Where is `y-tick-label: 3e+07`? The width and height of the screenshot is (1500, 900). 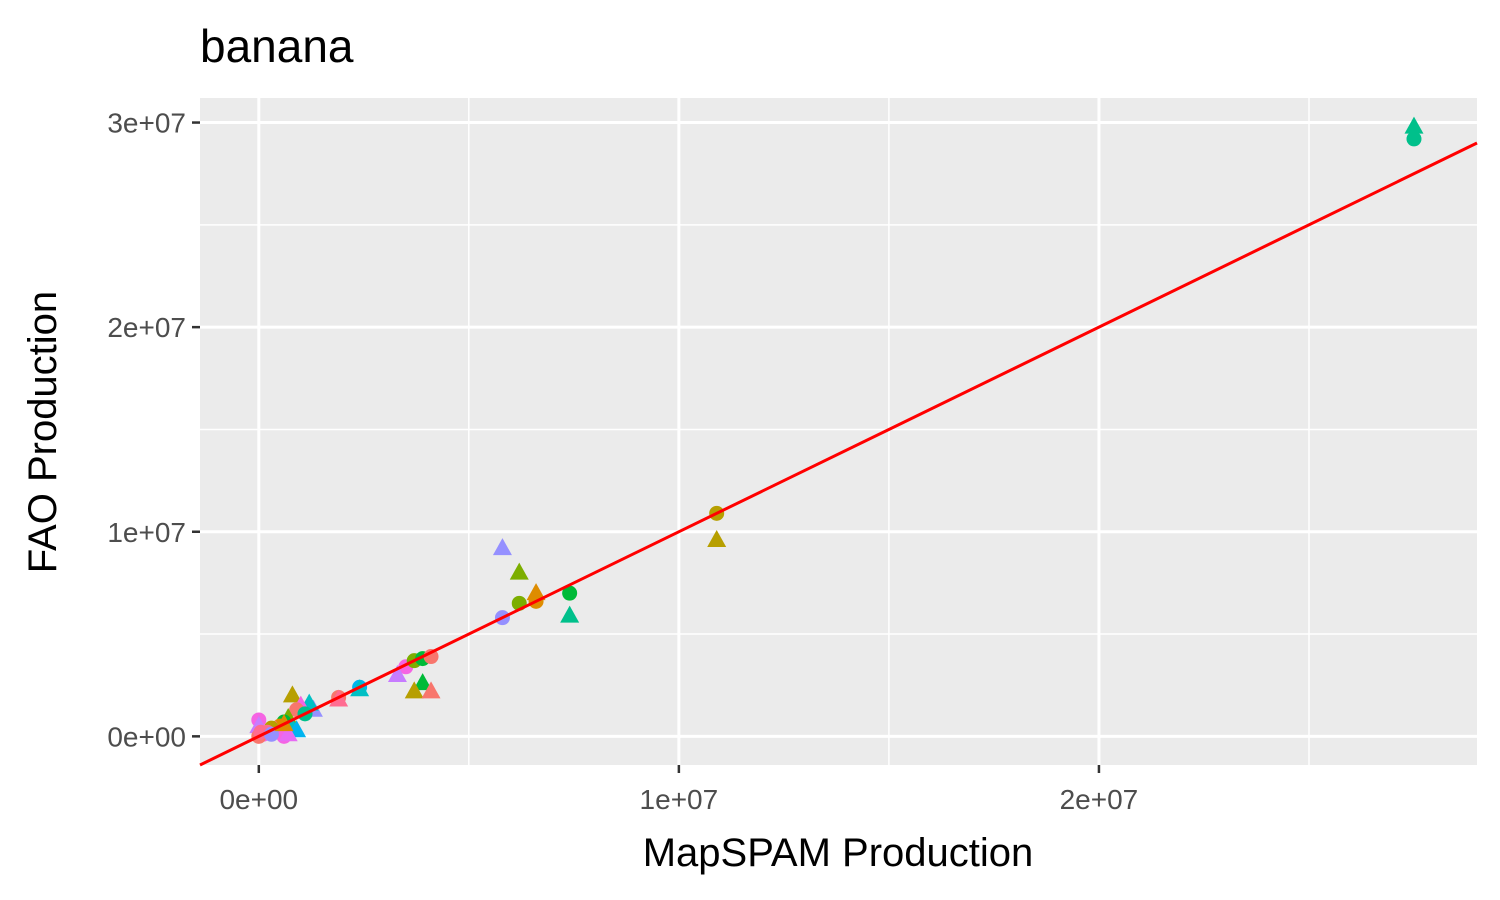 y-tick-label: 3e+07 is located at coordinates (146, 123).